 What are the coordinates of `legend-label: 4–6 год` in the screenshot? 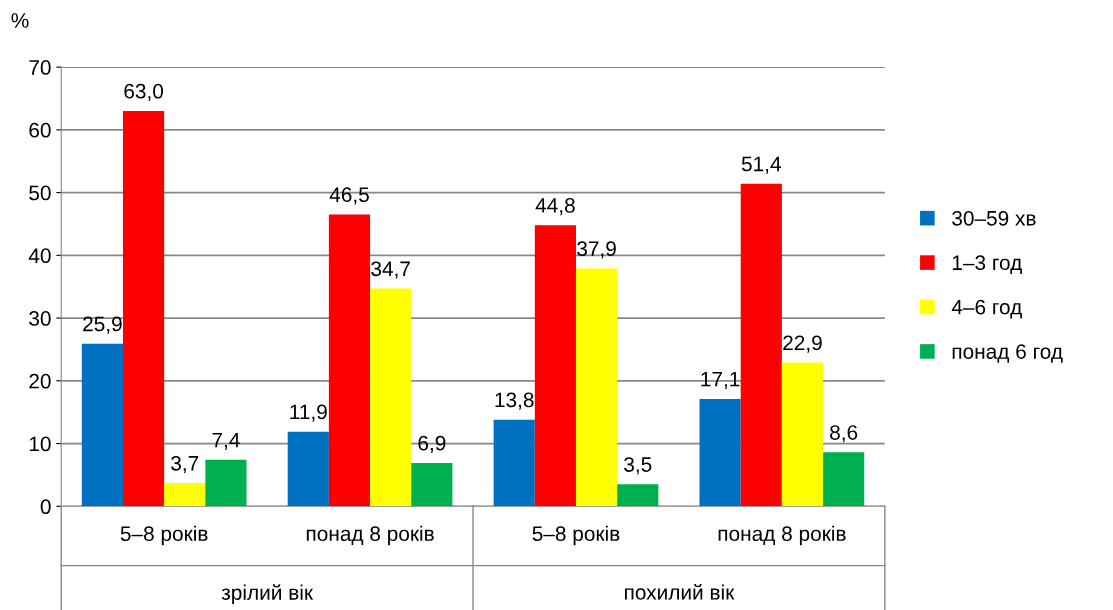 It's located at (986, 309).